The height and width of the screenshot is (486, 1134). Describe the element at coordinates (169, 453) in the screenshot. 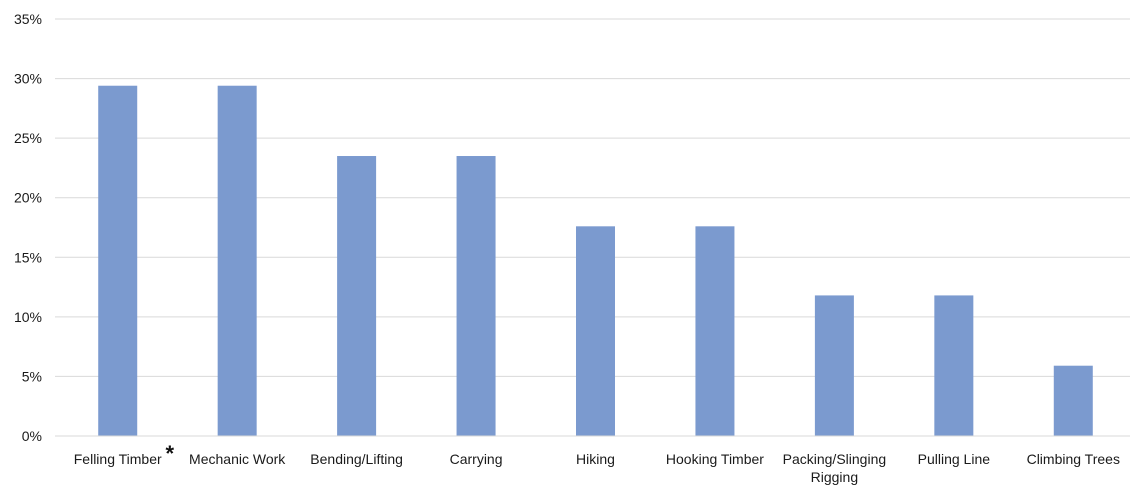

I see `felling-timber-asterisk-annotation: *` at that location.